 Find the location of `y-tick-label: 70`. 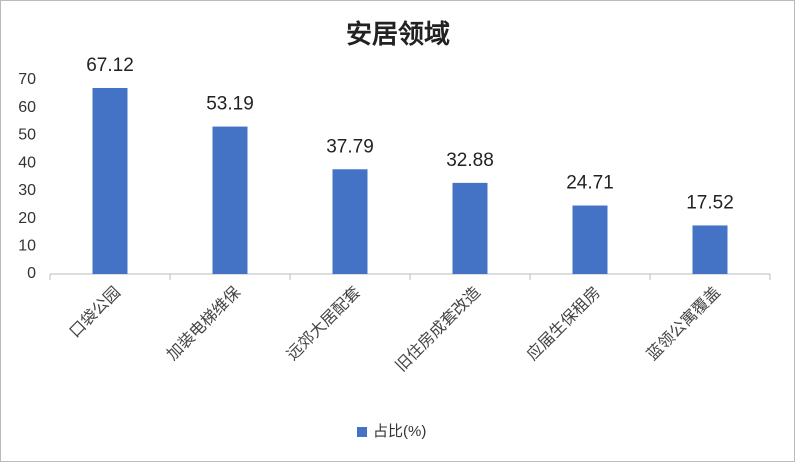

y-tick-label: 70 is located at coordinates (27, 79).